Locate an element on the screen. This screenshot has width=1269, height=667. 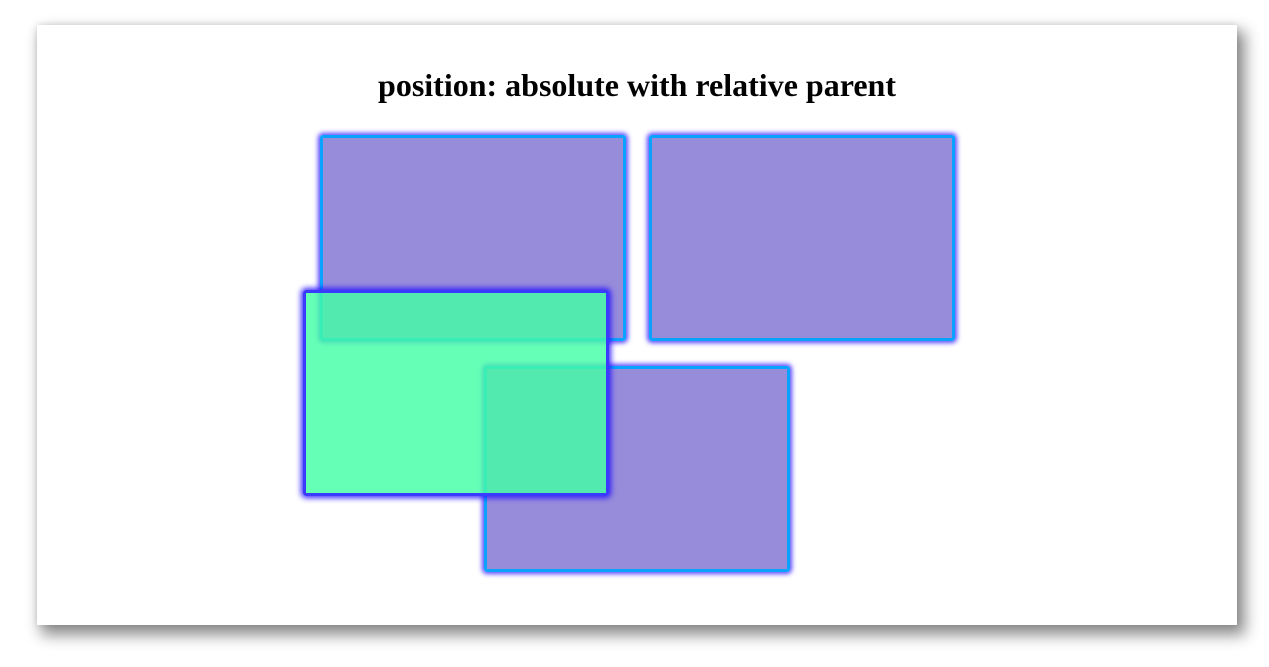
absolute-positioned-box is located at coordinates (456, 393).